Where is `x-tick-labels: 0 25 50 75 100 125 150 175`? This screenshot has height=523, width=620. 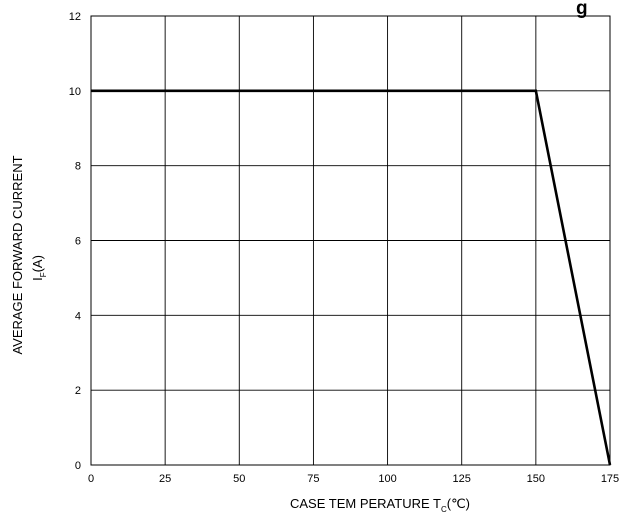
x-tick-labels: 0 25 50 75 100 125 150 175 is located at coordinates (353, 479).